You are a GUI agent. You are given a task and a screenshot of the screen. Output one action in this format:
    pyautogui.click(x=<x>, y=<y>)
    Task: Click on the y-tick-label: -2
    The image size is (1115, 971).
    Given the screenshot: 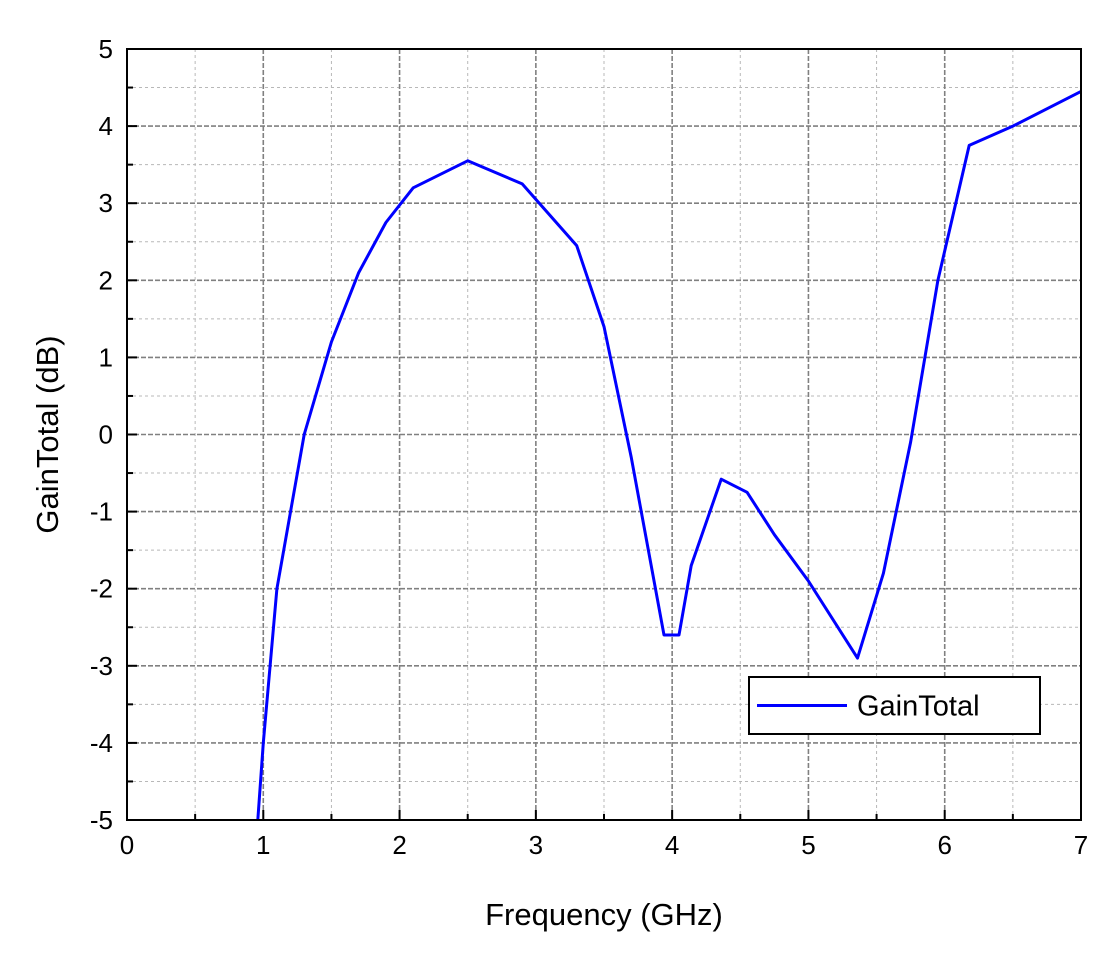 What is the action you would take?
    pyautogui.click(x=101, y=589)
    